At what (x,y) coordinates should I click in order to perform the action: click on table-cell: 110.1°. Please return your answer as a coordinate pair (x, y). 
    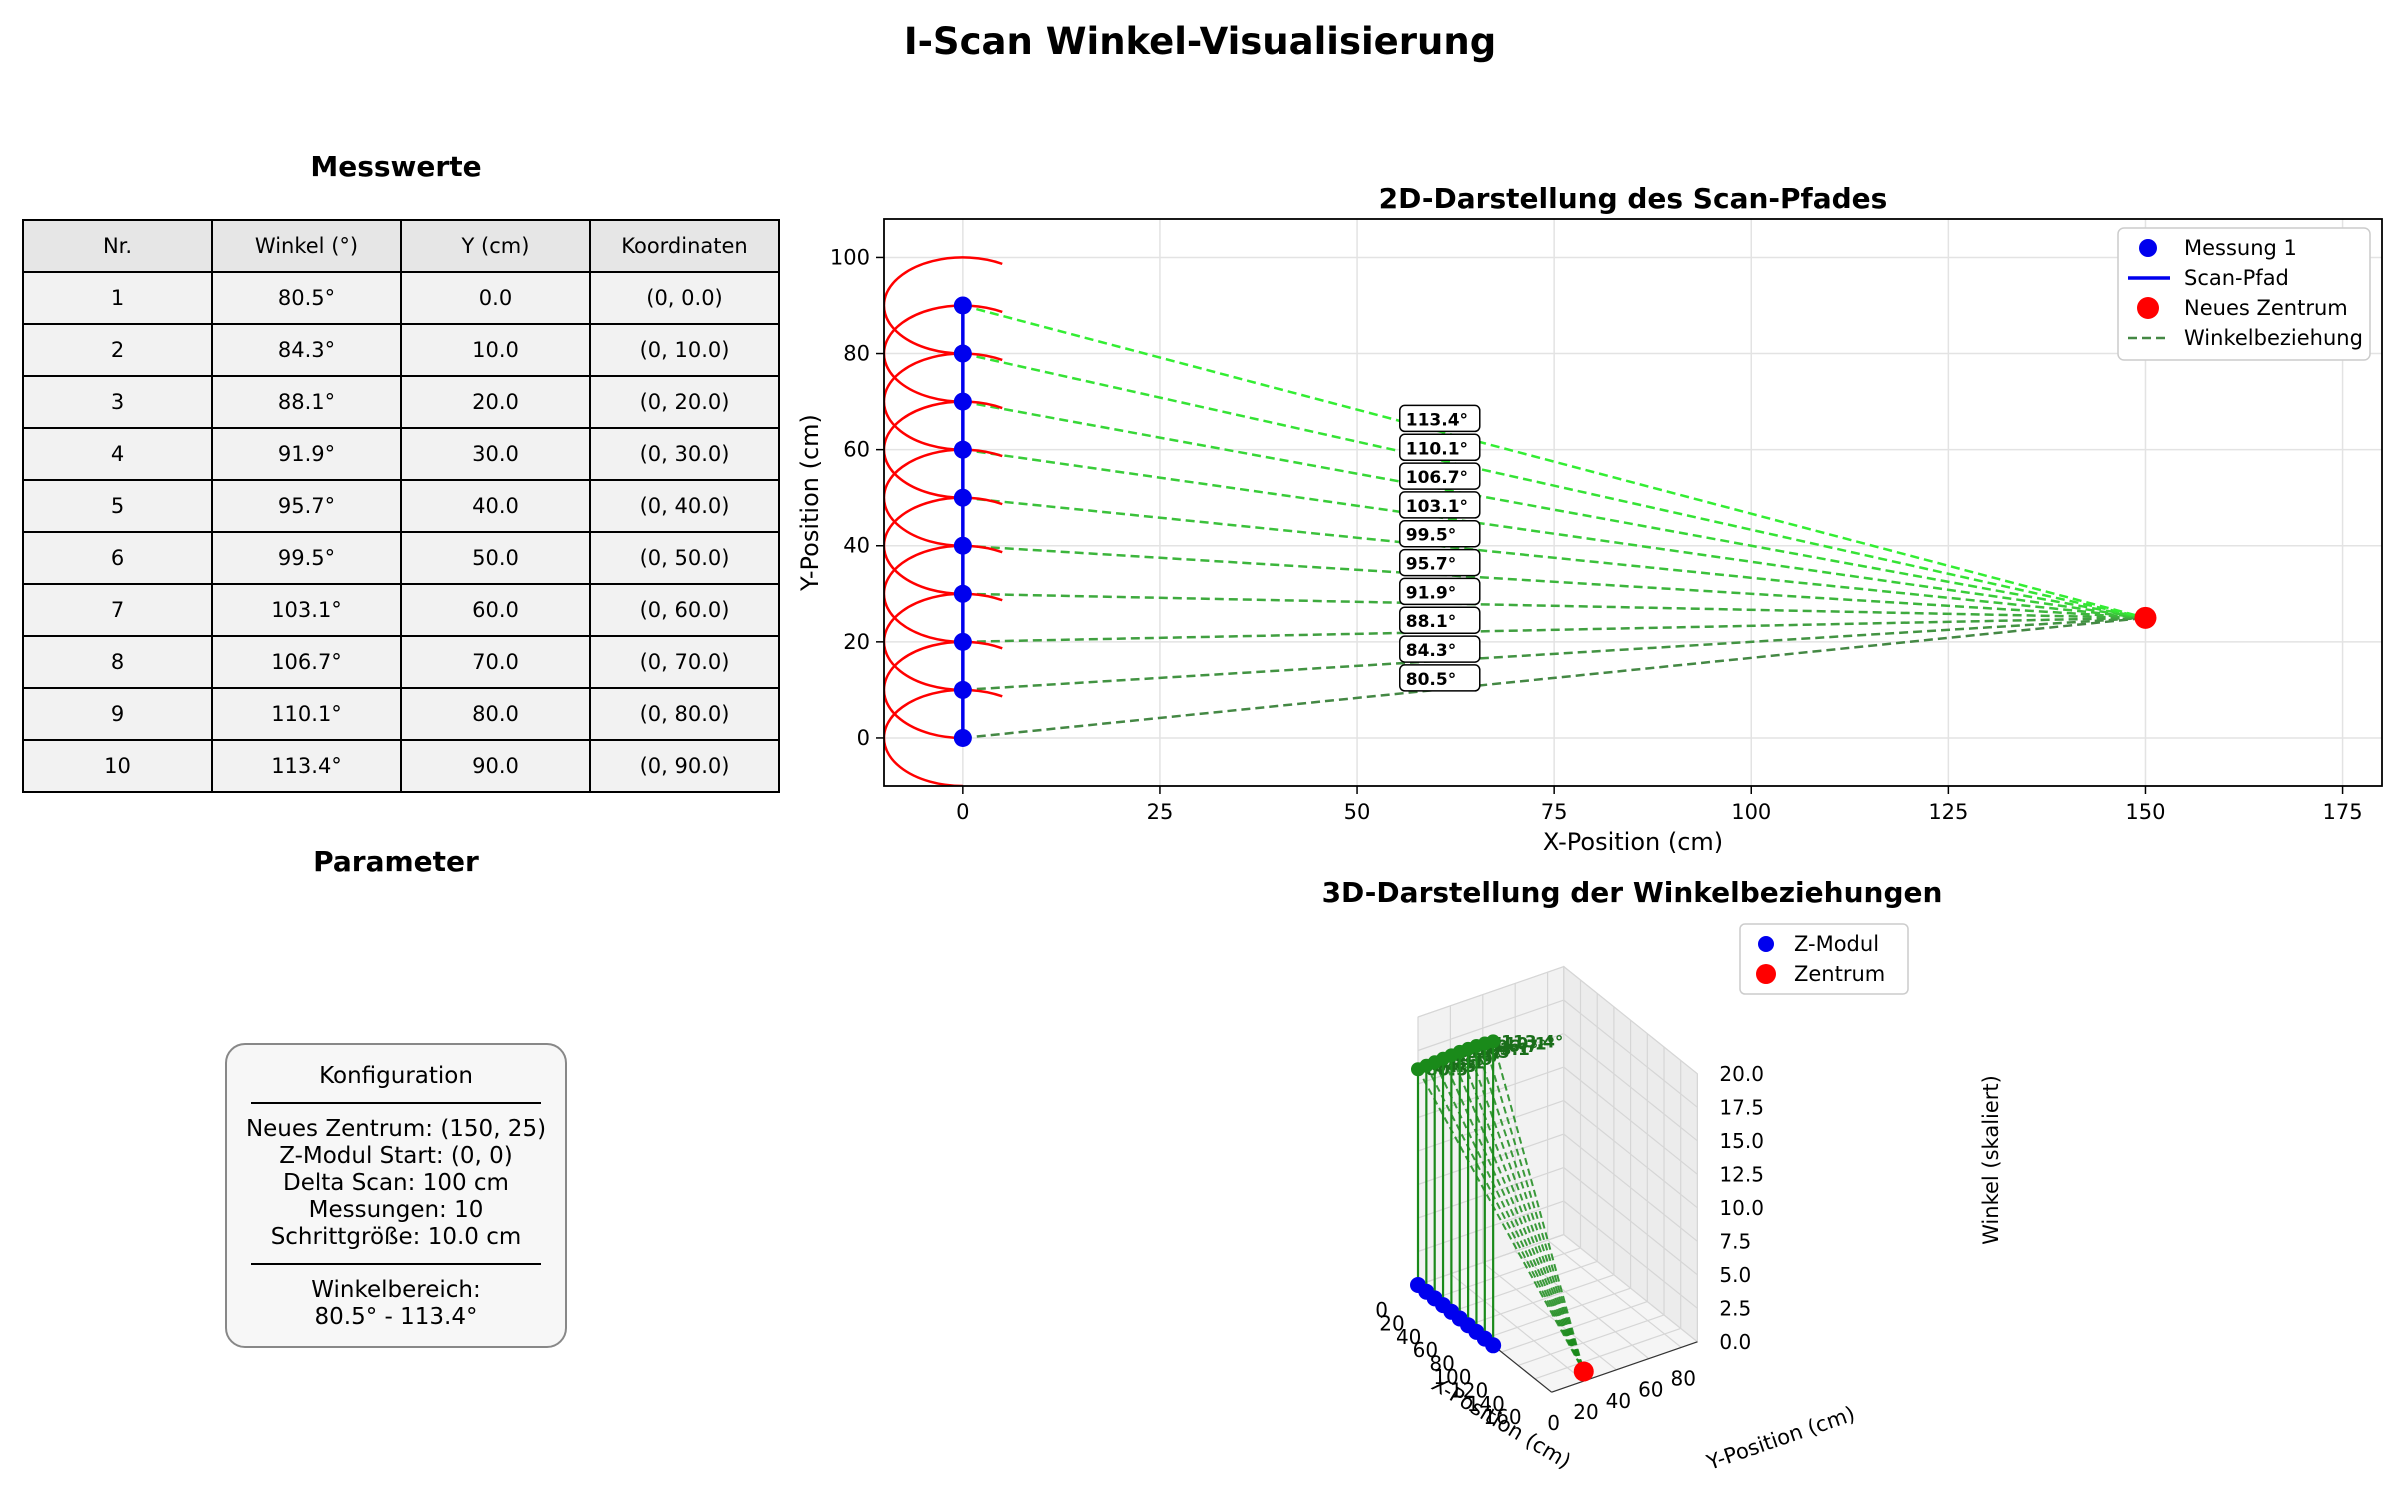
    Looking at the image, I should click on (306, 714).